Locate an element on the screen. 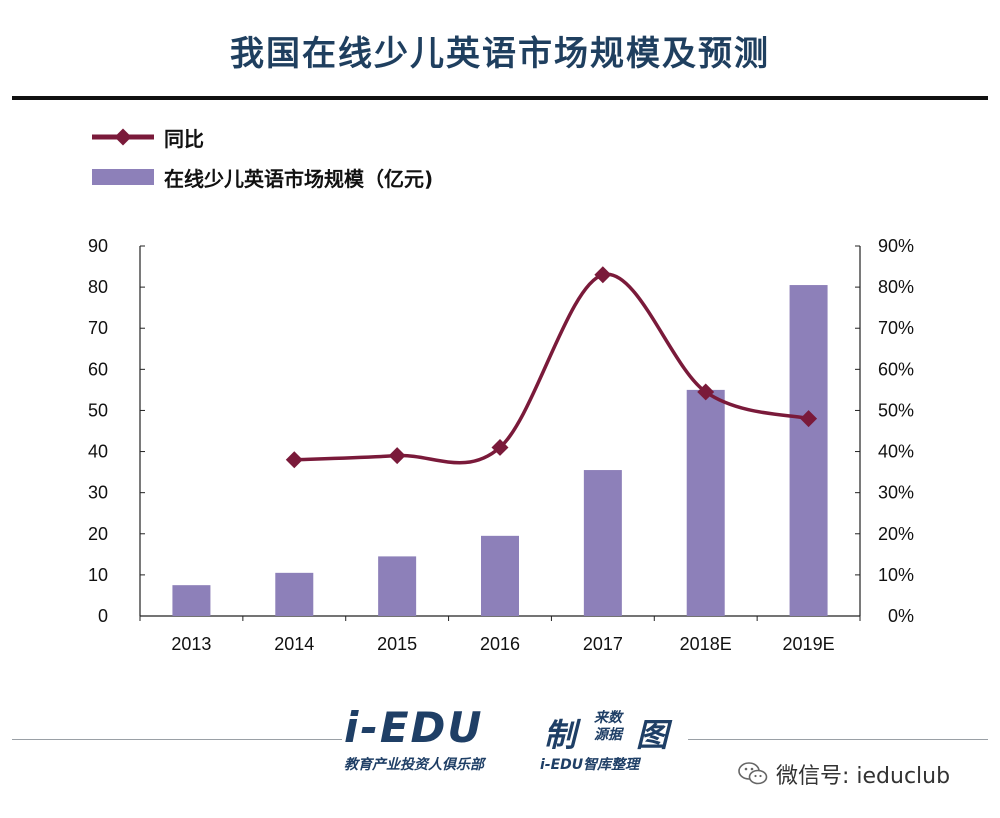 The height and width of the screenshot is (818, 1000). x-tick-label: 2013 is located at coordinates (191, 644).